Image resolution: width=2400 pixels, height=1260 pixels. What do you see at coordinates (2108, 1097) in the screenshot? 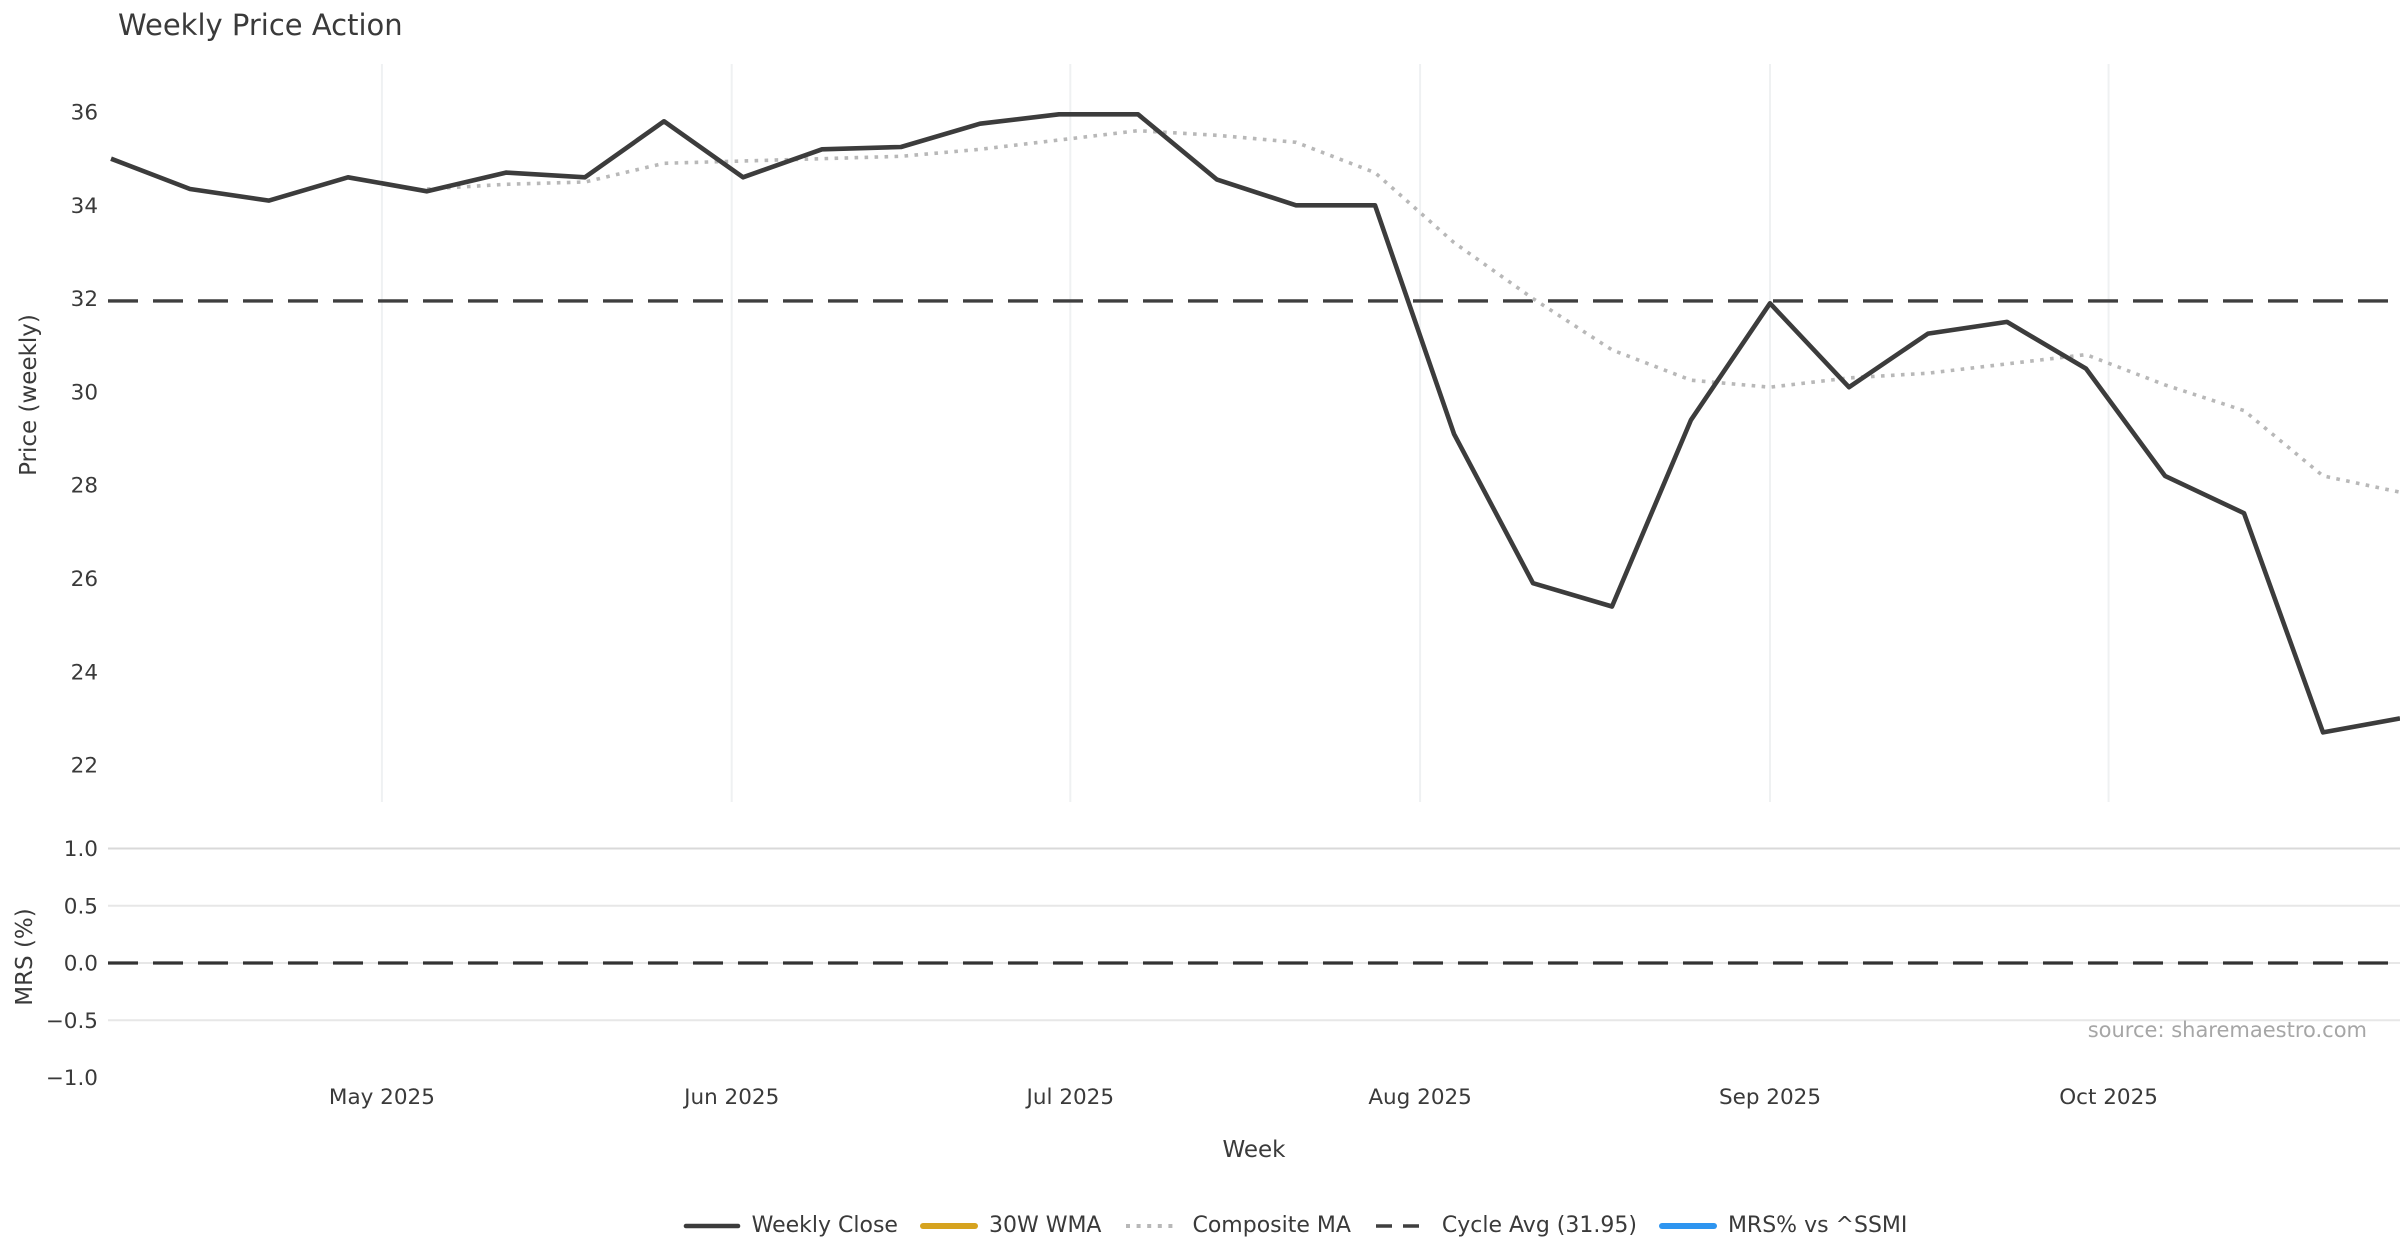
I see `x-tick-label: Oct 2025` at bounding box center [2108, 1097].